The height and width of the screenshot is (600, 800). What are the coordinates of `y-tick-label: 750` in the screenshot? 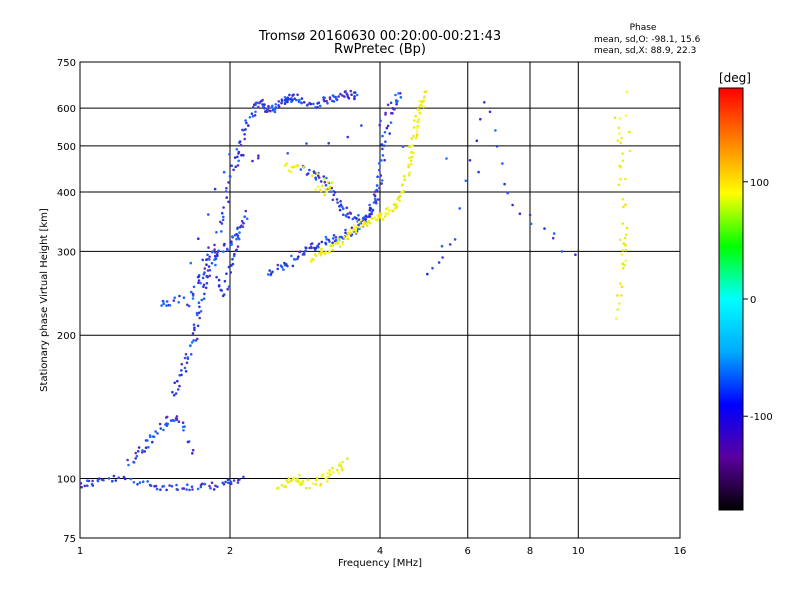 It's located at (66, 63).